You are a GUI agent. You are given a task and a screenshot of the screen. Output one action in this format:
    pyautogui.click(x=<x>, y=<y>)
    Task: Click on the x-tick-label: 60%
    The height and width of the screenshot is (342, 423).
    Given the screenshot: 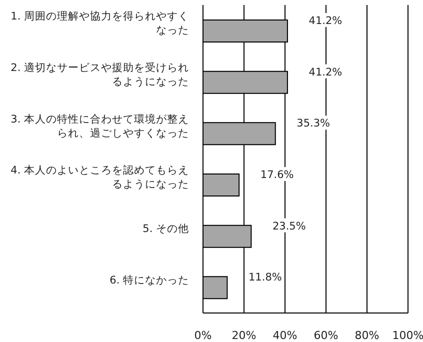 What is the action you would take?
    pyautogui.click(x=326, y=335)
    